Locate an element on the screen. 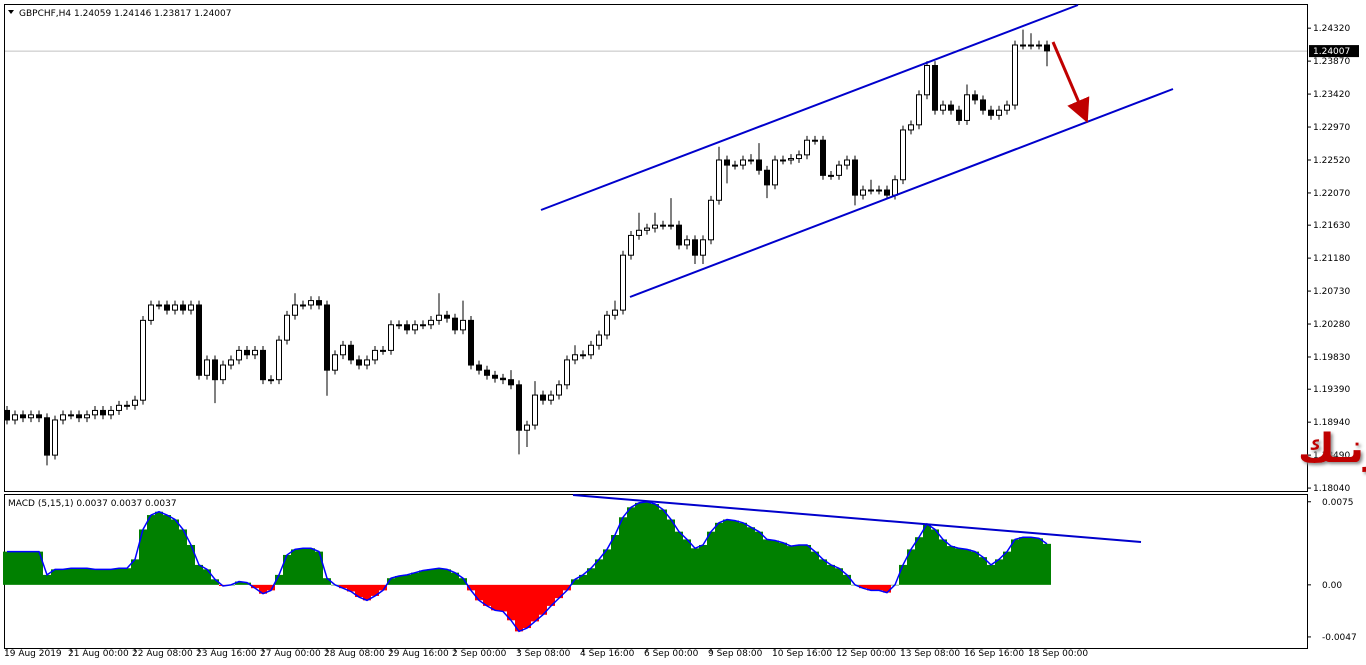 This screenshot has height=665, width=1366. y-tick-label: 1.18490 is located at coordinates (1331, 456).